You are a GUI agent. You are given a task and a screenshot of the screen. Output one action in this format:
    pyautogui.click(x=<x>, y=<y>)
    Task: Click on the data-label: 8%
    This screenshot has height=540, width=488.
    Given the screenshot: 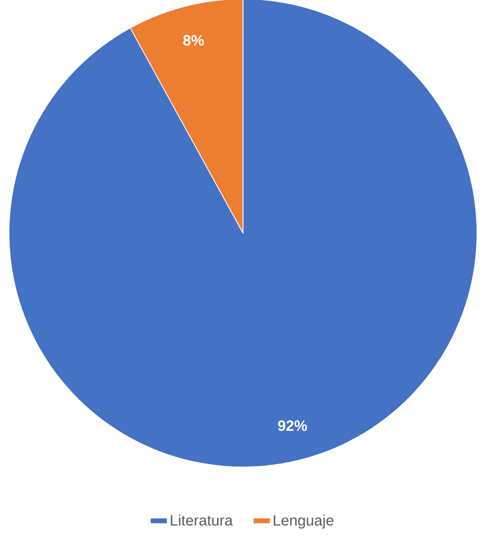 What is the action you would take?
    pyautogui.click(x=193, y=40)
    